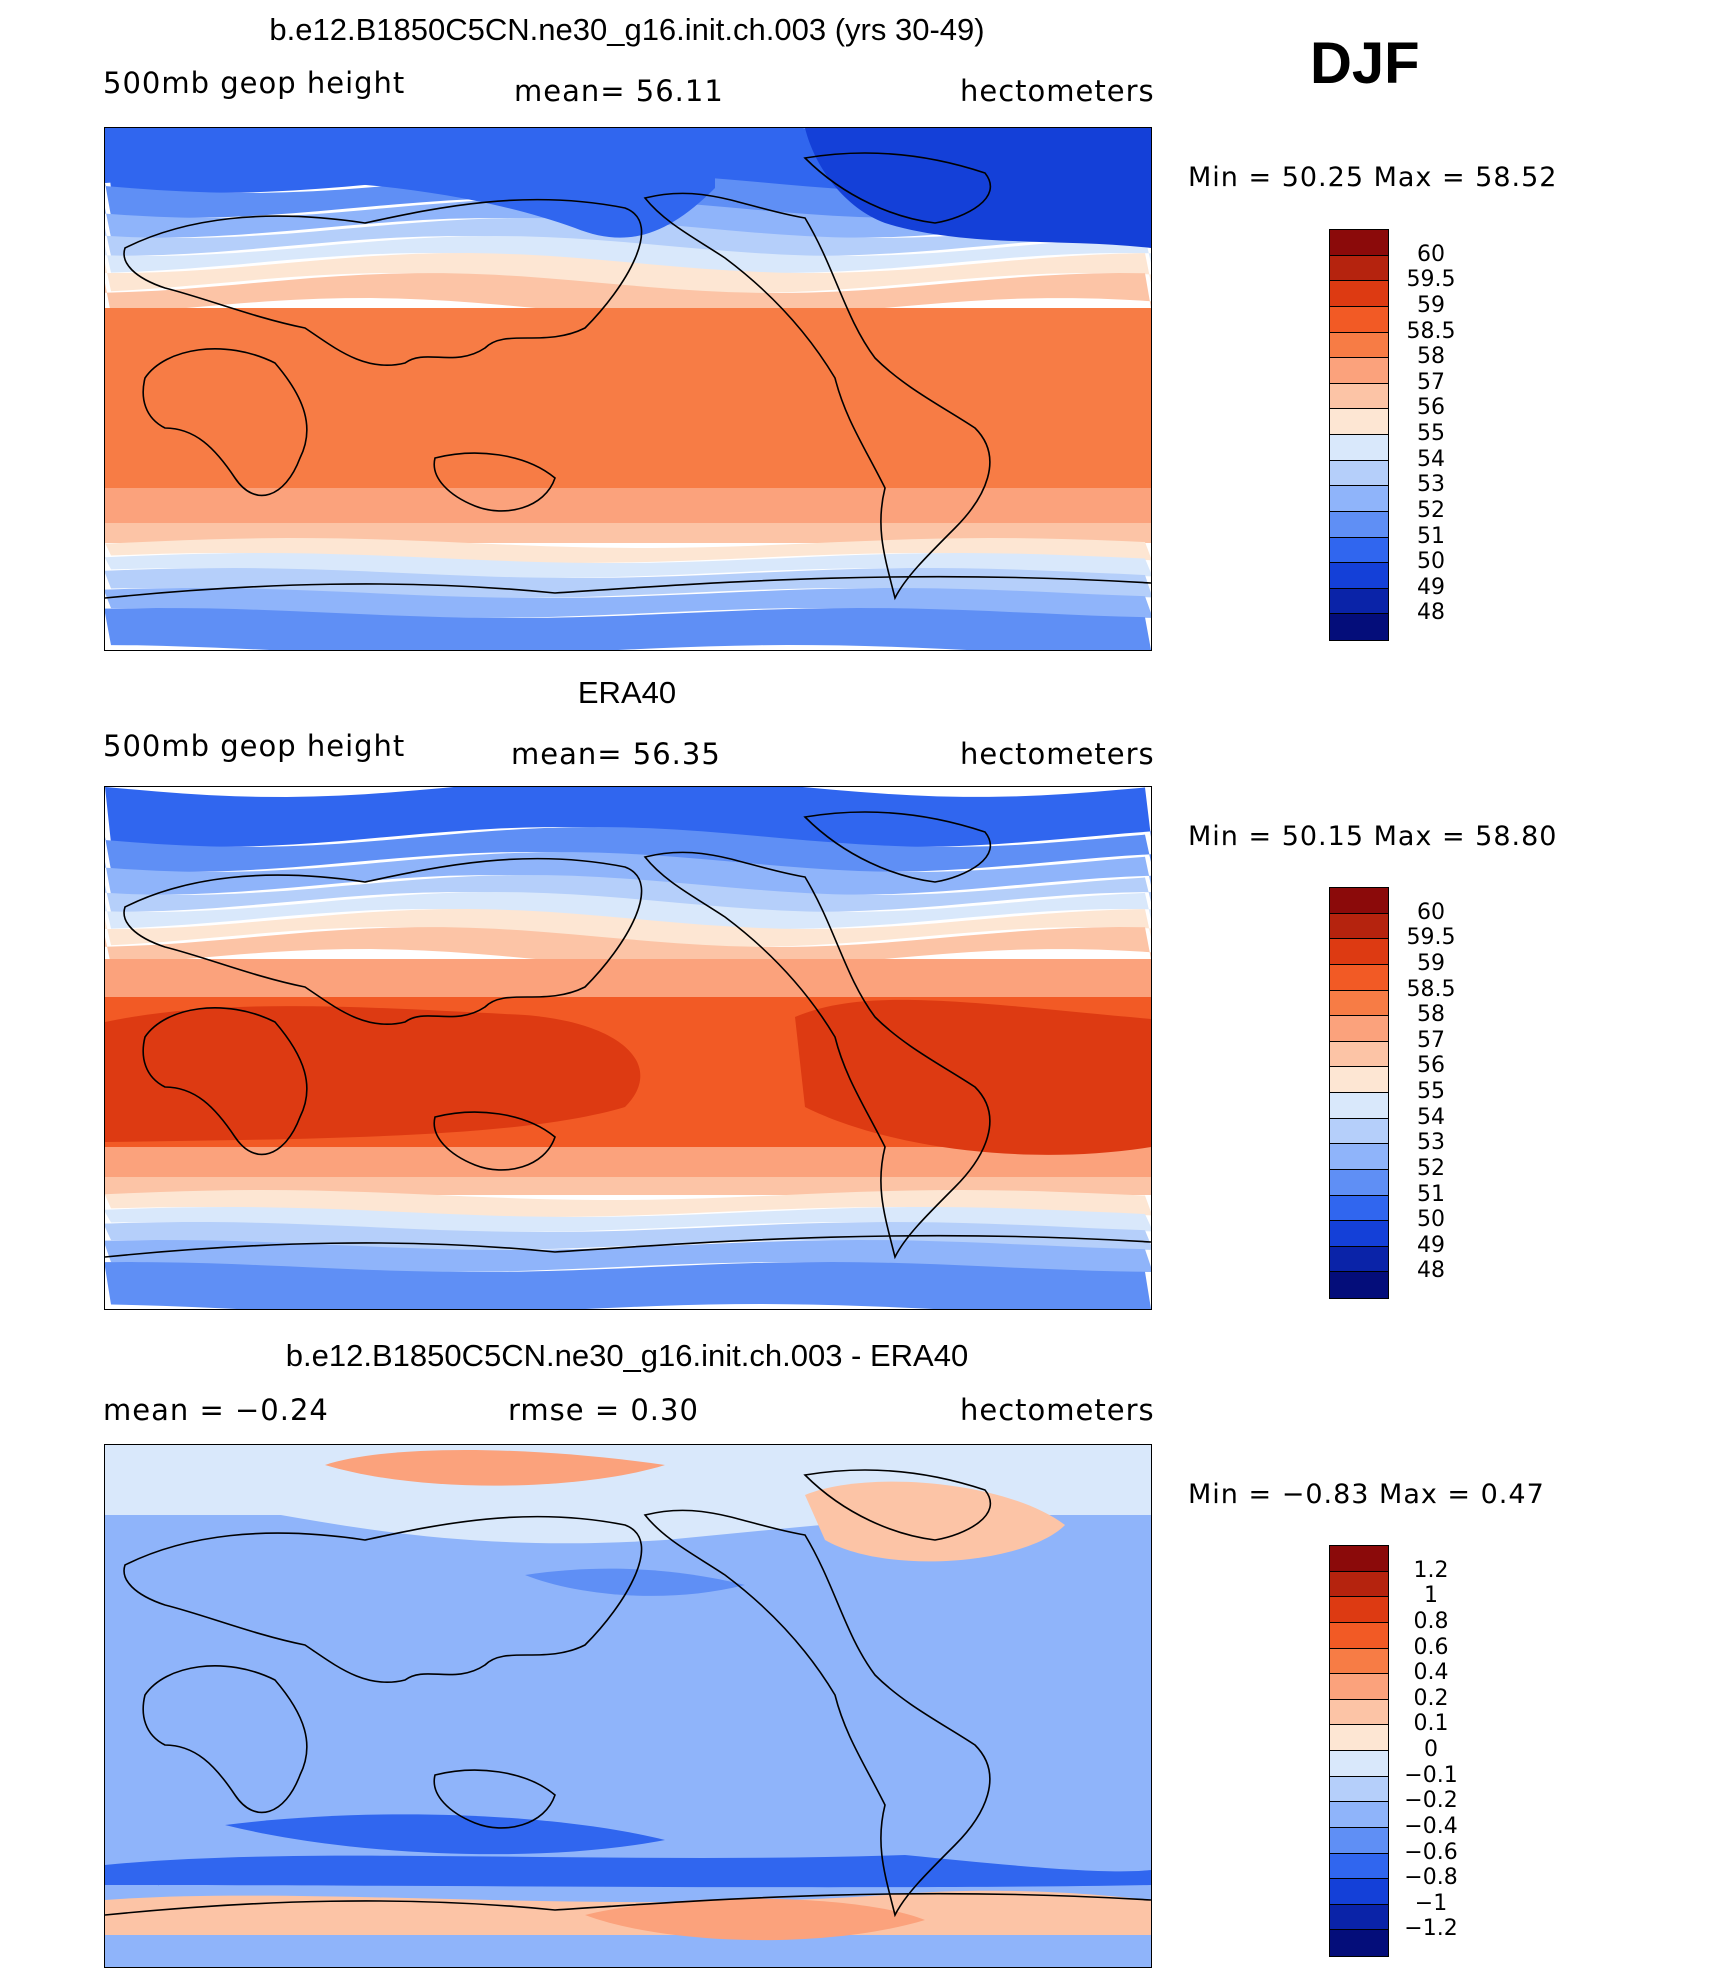 The height and width of the screenshot is (1974, 1710). What do you see at coordinates (1431, 1596) in the screenshot?
I see `colorbar-tick-label: 1` at bounding box center [1431, 1596].